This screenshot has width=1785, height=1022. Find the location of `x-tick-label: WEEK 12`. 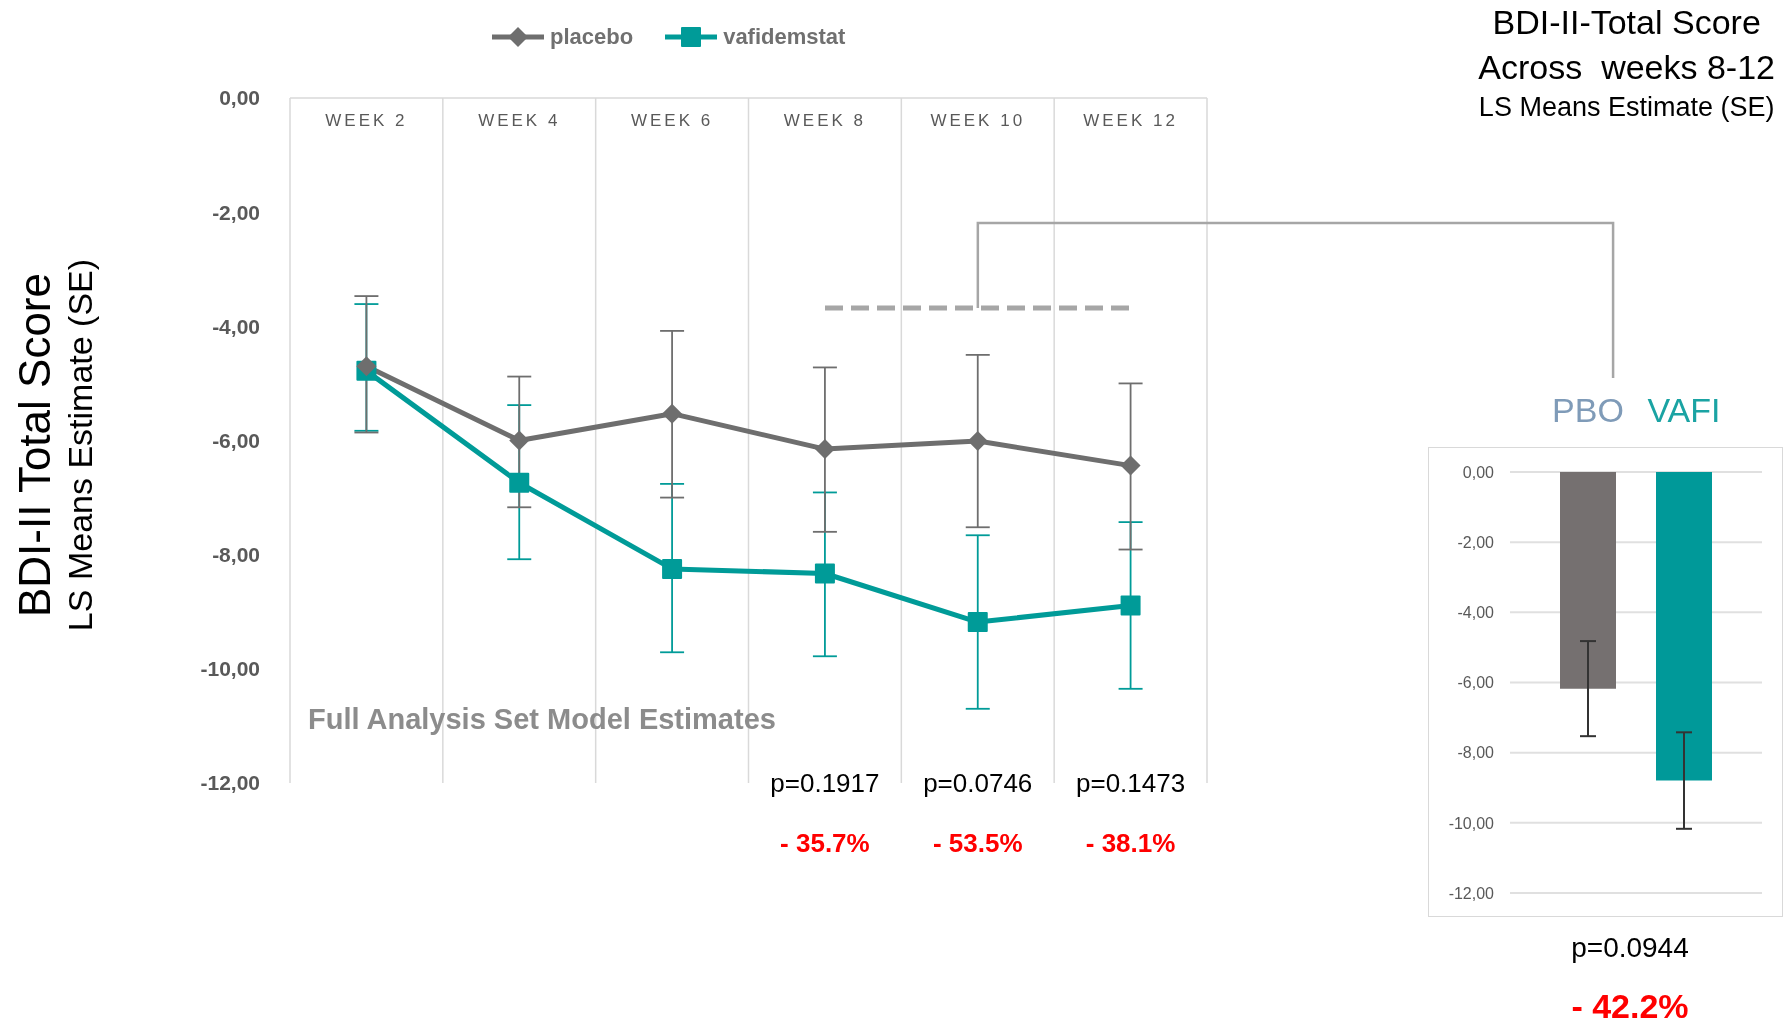

x-tick-label: WEEK 12 is located at coordinates (1130, 120).